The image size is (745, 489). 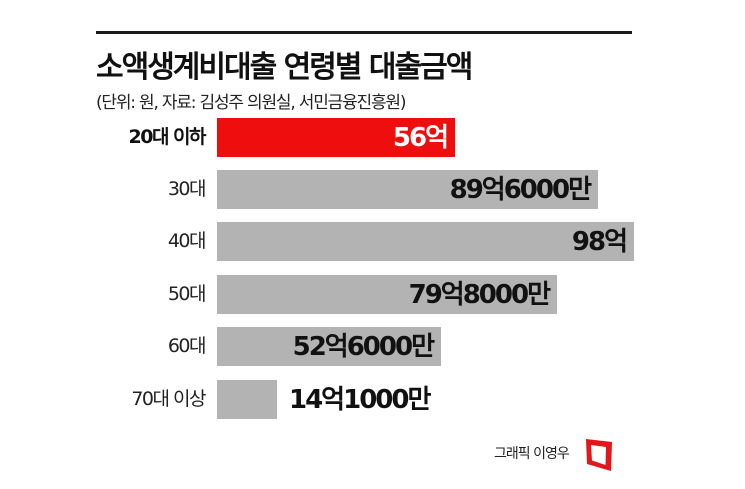 I want to click on top-rule, so click(x=364, y=32).